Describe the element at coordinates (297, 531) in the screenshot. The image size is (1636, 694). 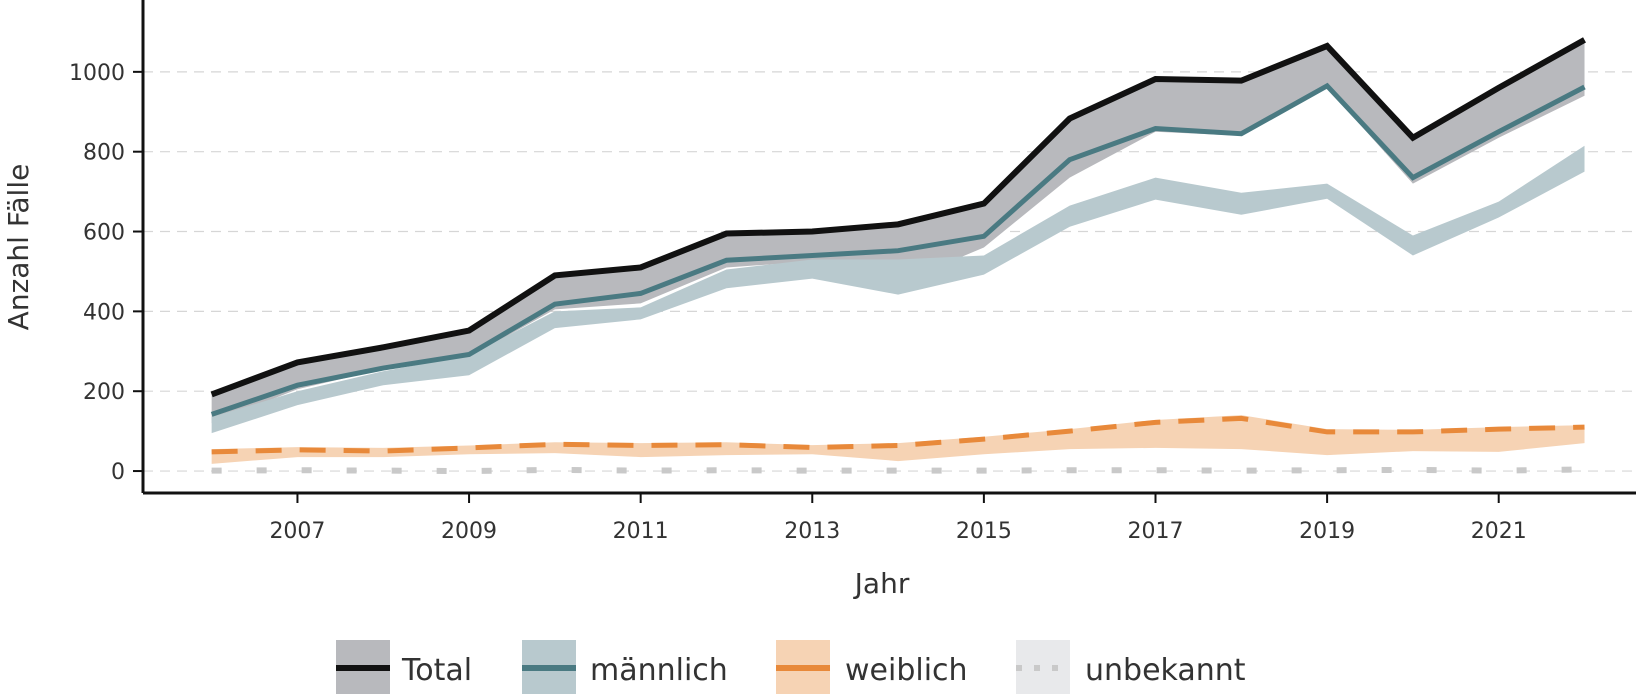
I see `x-tick-label: 2007` at that location.